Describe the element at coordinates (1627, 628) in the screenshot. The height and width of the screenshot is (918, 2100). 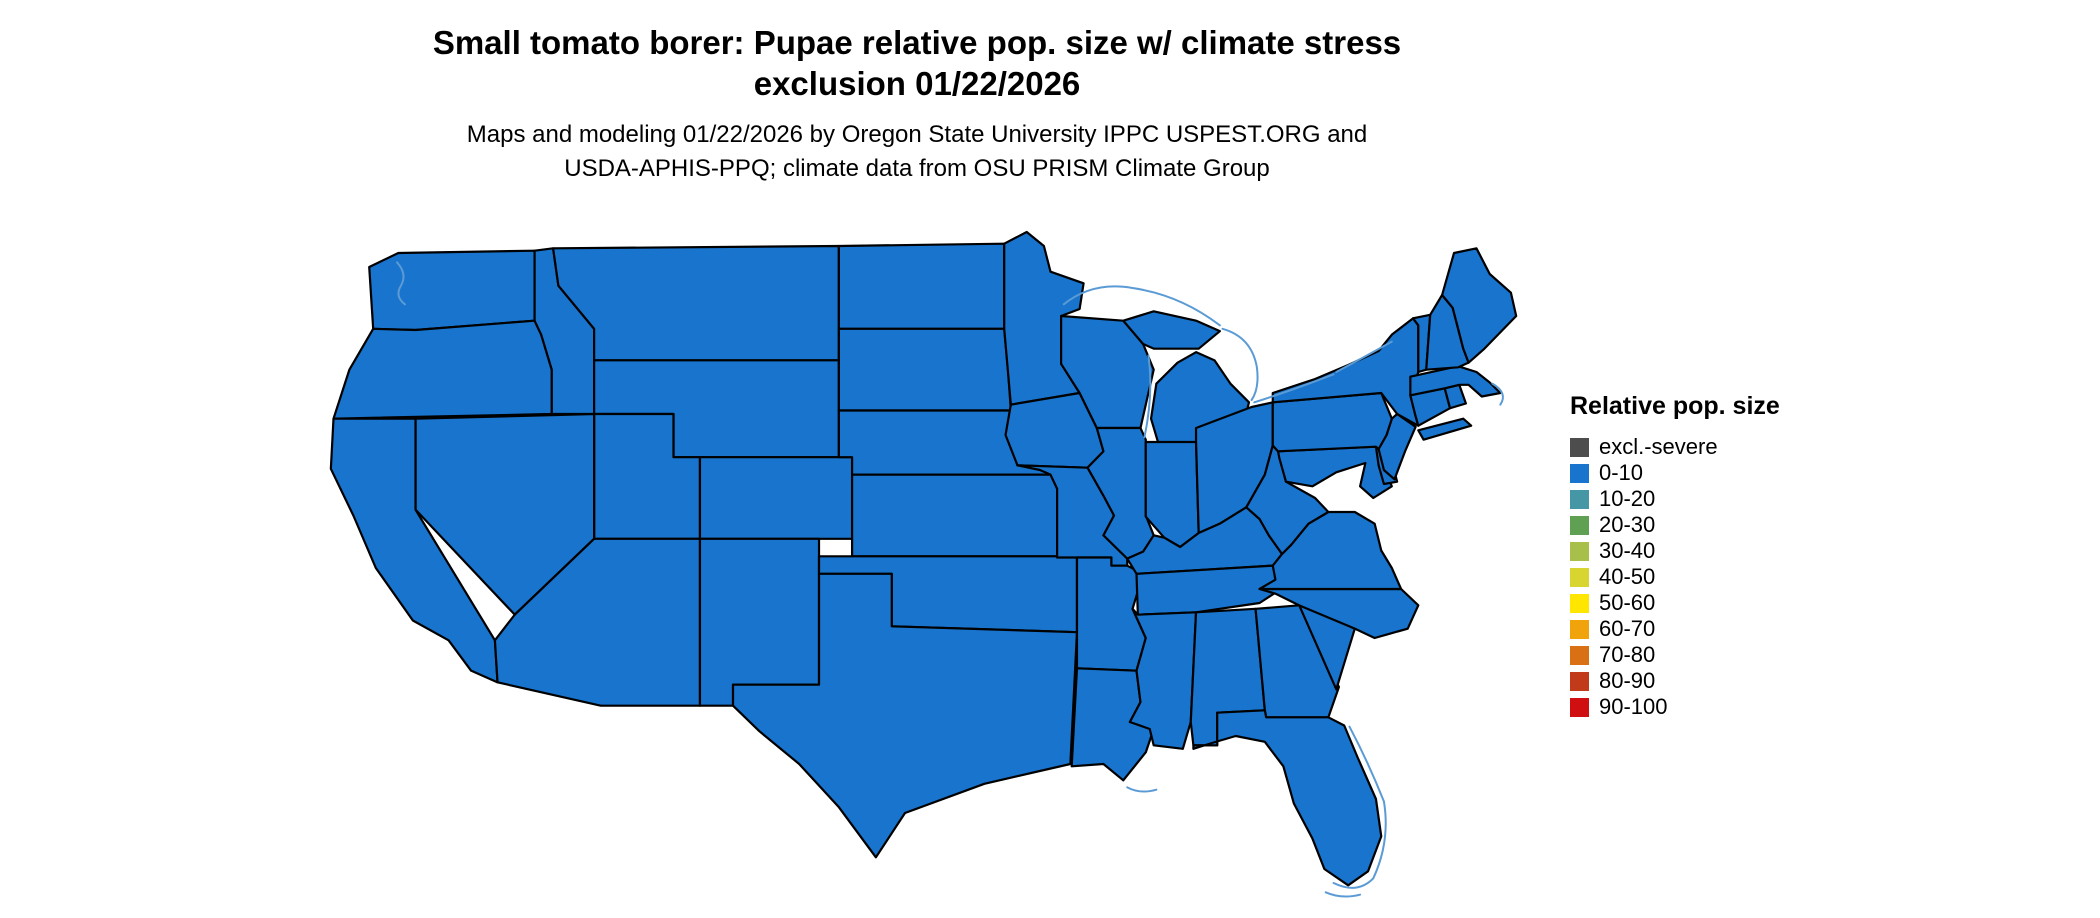
I see `legend-entry-label: 60-70` at that location.